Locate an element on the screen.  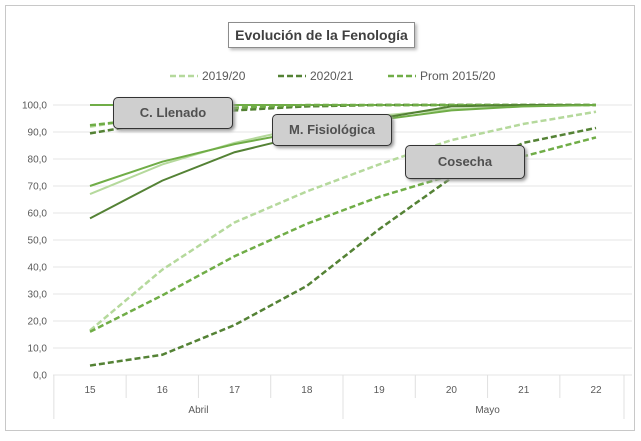
y-tick-label: 70,0 is located at coordinates (38, 187).